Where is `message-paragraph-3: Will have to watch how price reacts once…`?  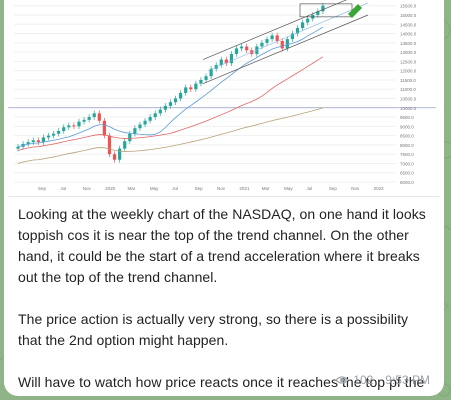 message-paragraph-3: Will have to watch how price reacts once… is located at coordinates (221, 385).